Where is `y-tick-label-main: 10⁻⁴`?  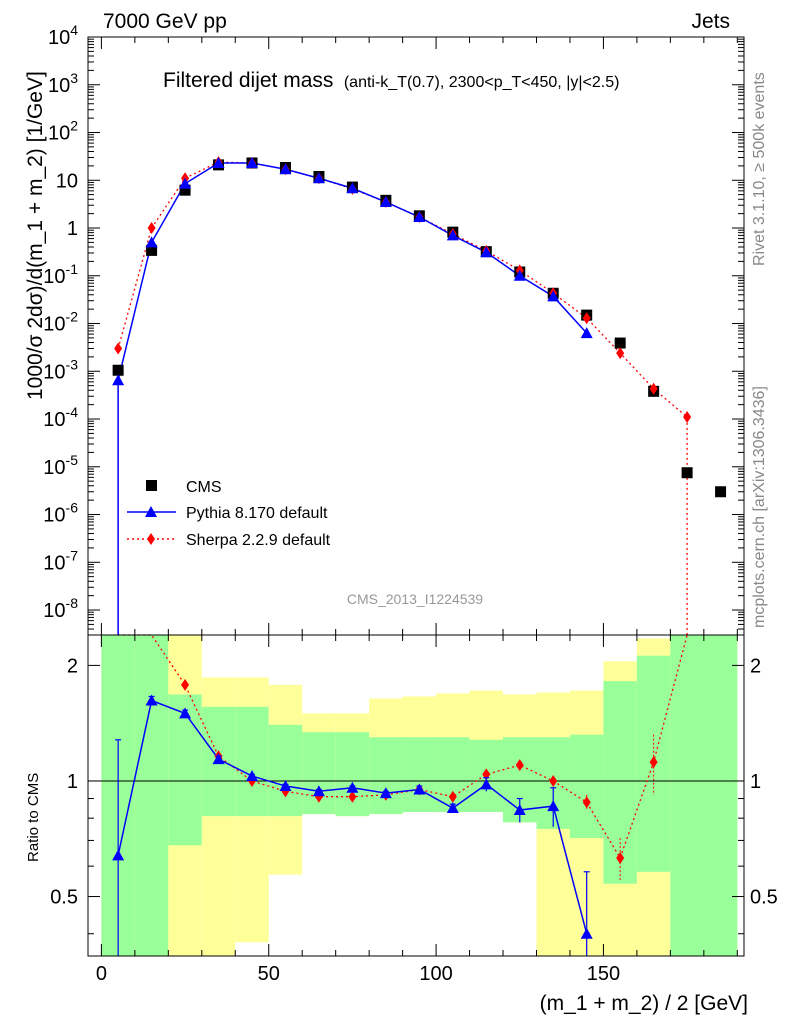
y-tick-label-main: 10⁻⁴ is located at coordinates (60, 417).